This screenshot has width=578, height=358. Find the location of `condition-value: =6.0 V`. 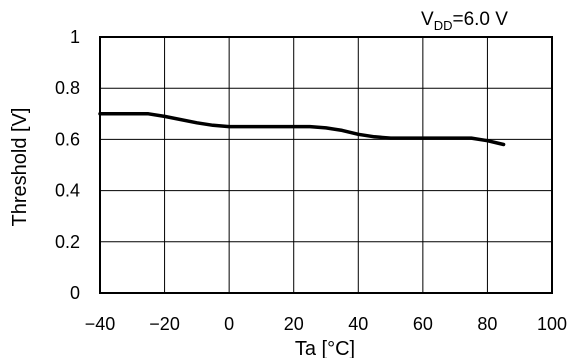

condition-value: =6.0 V is located at coordinates (480, 19).